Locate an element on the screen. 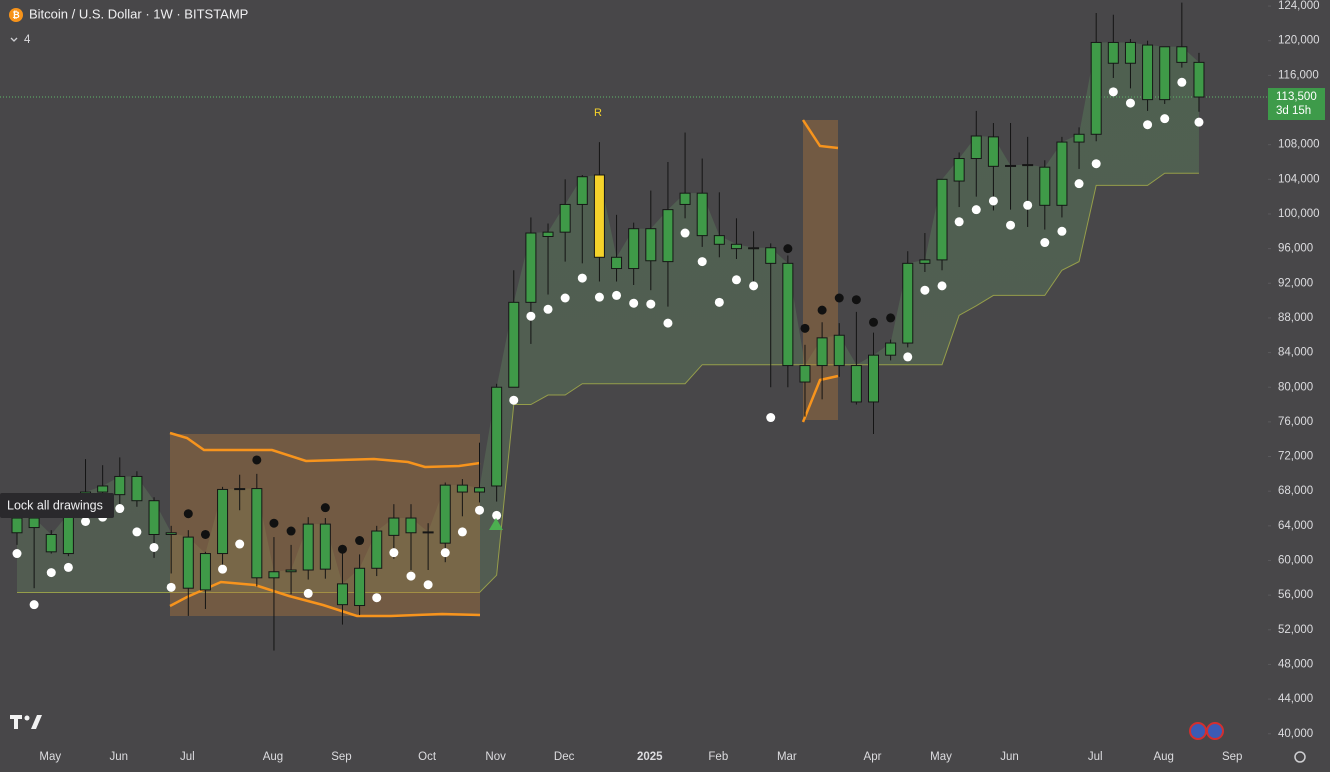 The height and width of the screenshot is (772, 1330). logo is located at coordinates (26, 722).